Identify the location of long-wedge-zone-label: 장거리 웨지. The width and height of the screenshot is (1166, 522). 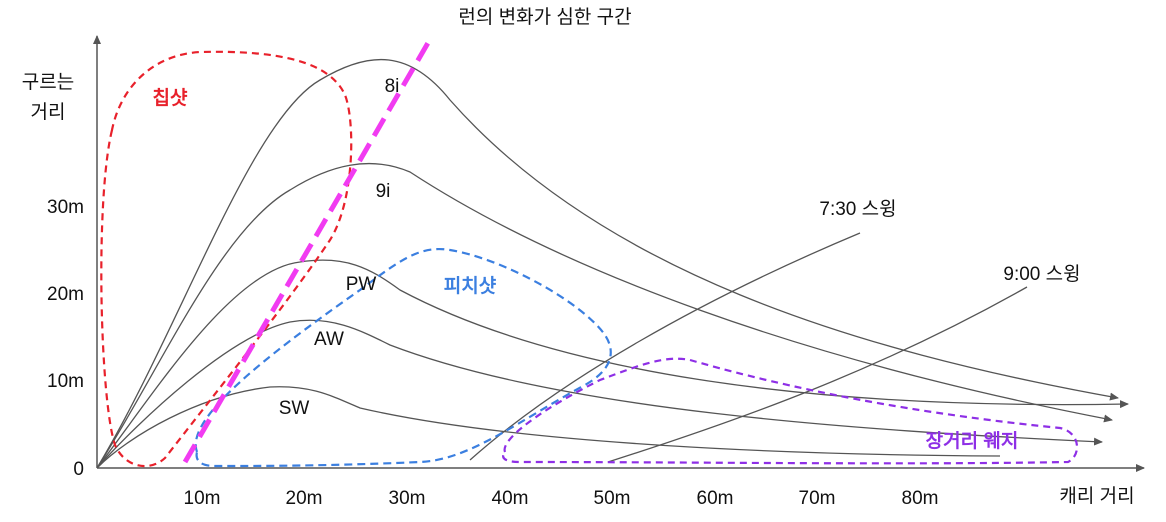
(972, 441).